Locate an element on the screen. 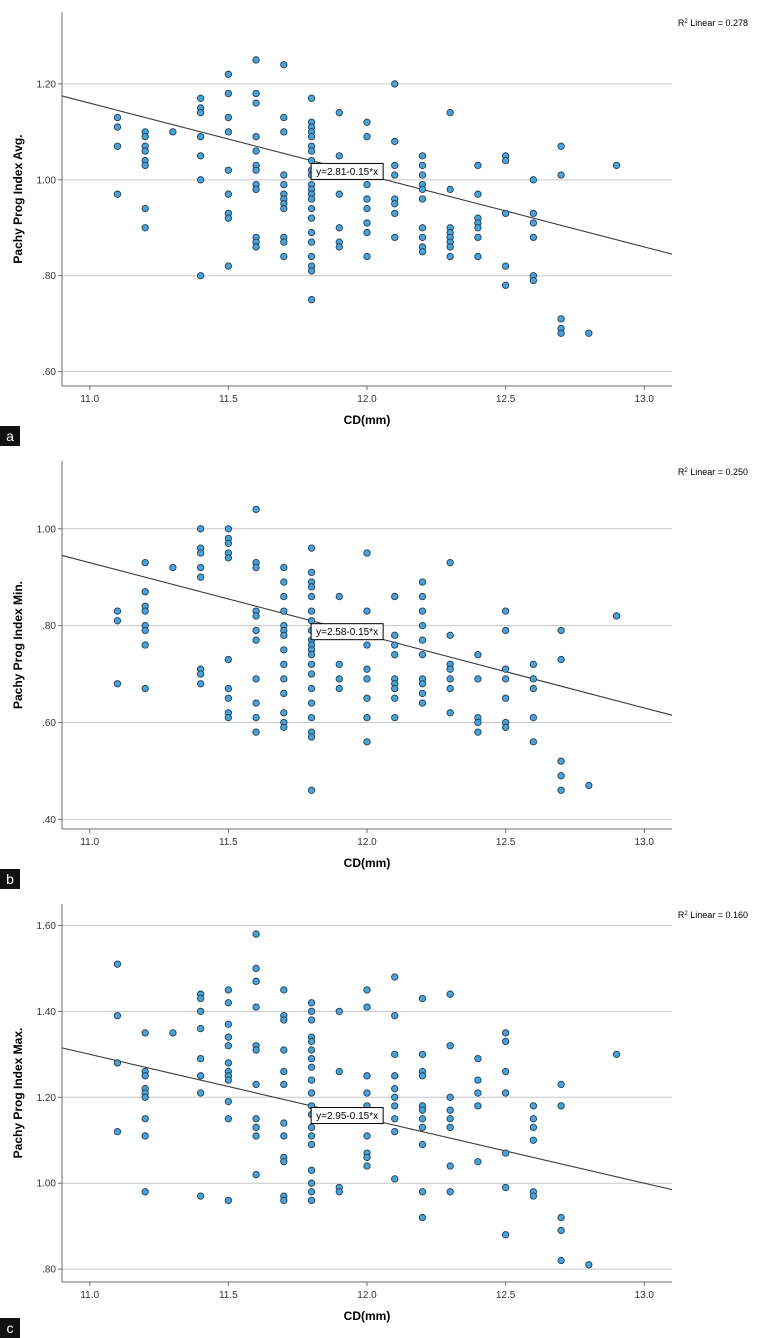 The image size is (757, 1338). x-tick-label: 13.0 is located at coordinates (645, 1295).